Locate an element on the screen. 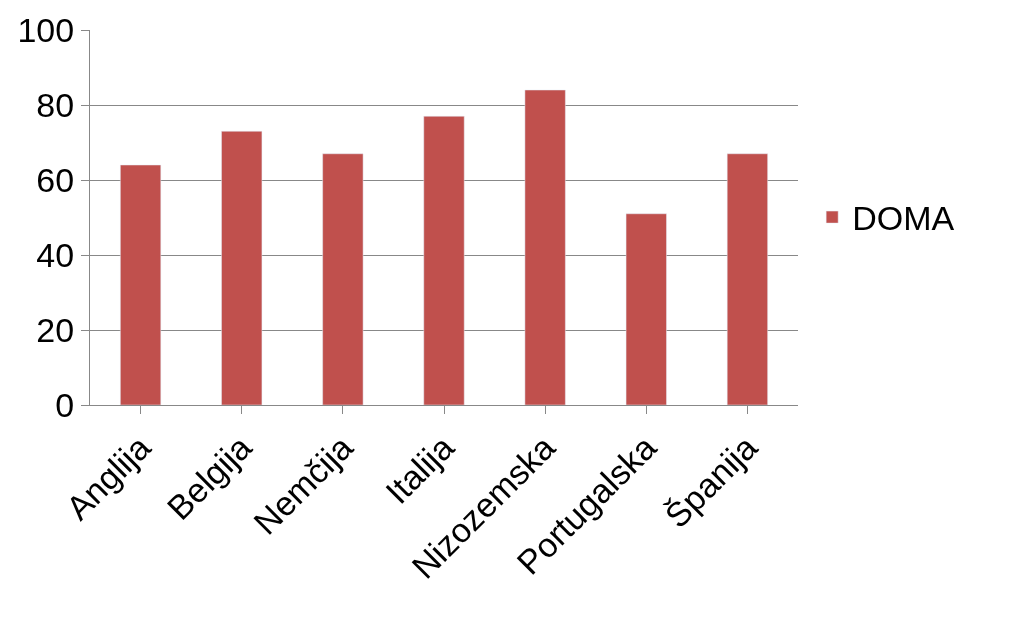 The height and width of the screenshot is (625, 1018). y-tick-label: 20 is located at coordinates (55, 329).